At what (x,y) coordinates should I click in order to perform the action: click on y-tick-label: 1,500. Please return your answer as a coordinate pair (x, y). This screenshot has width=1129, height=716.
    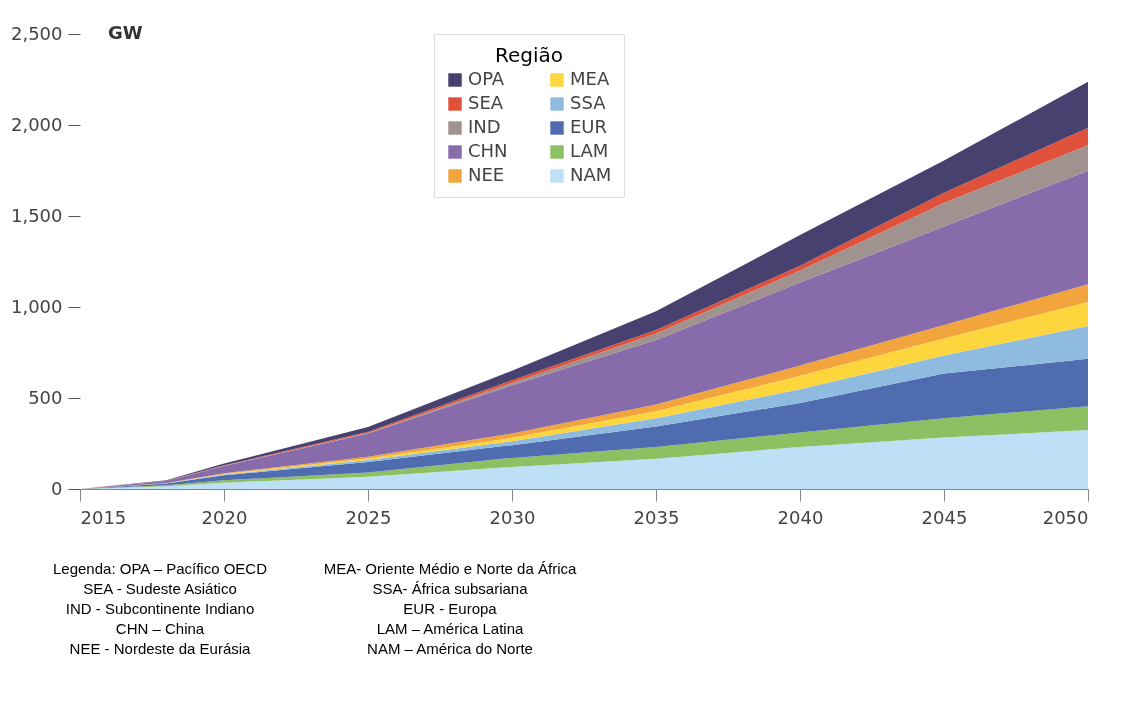
    Looking at the image, I should click on (36, 215).